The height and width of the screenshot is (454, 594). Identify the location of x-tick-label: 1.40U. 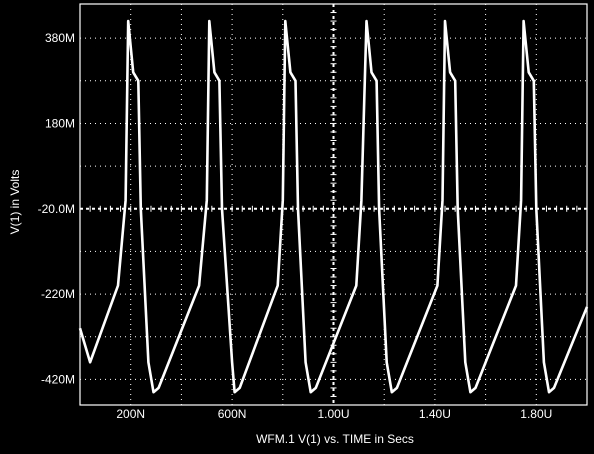
(435, 414).